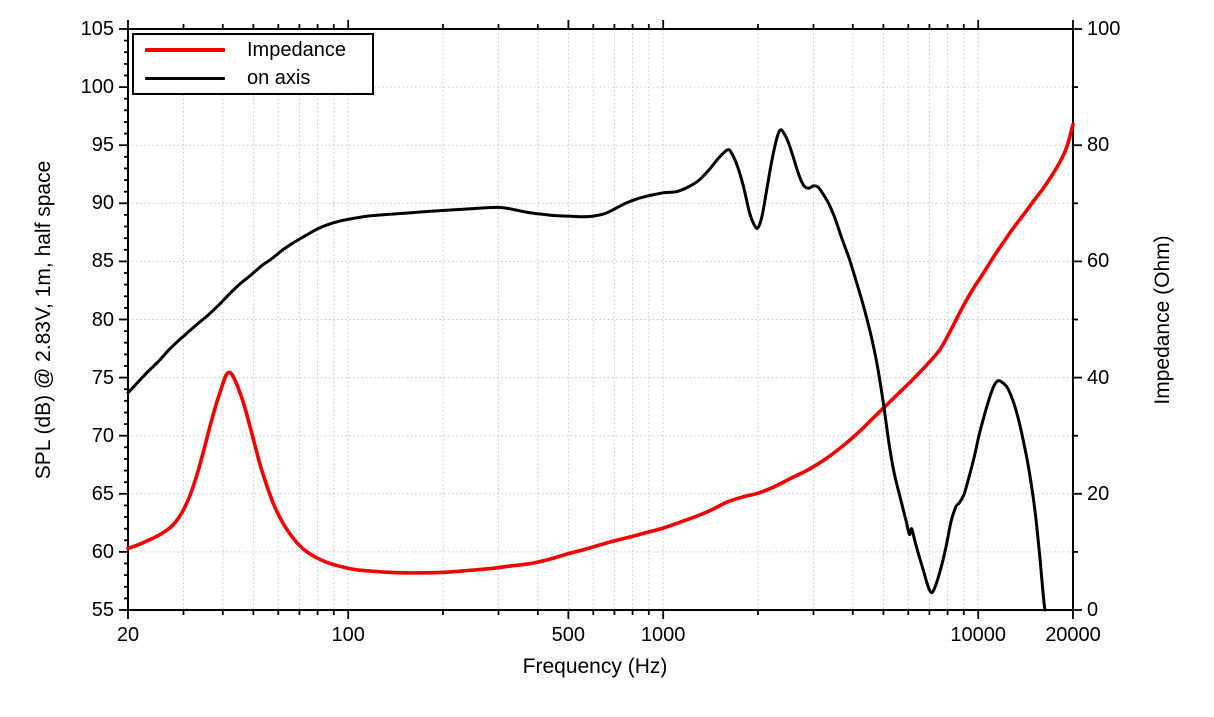  What do you see at coordinates (1098, 261) in the screenshot?
I see `y-right-tick-label: 60` at bounding box center [1098, 261].